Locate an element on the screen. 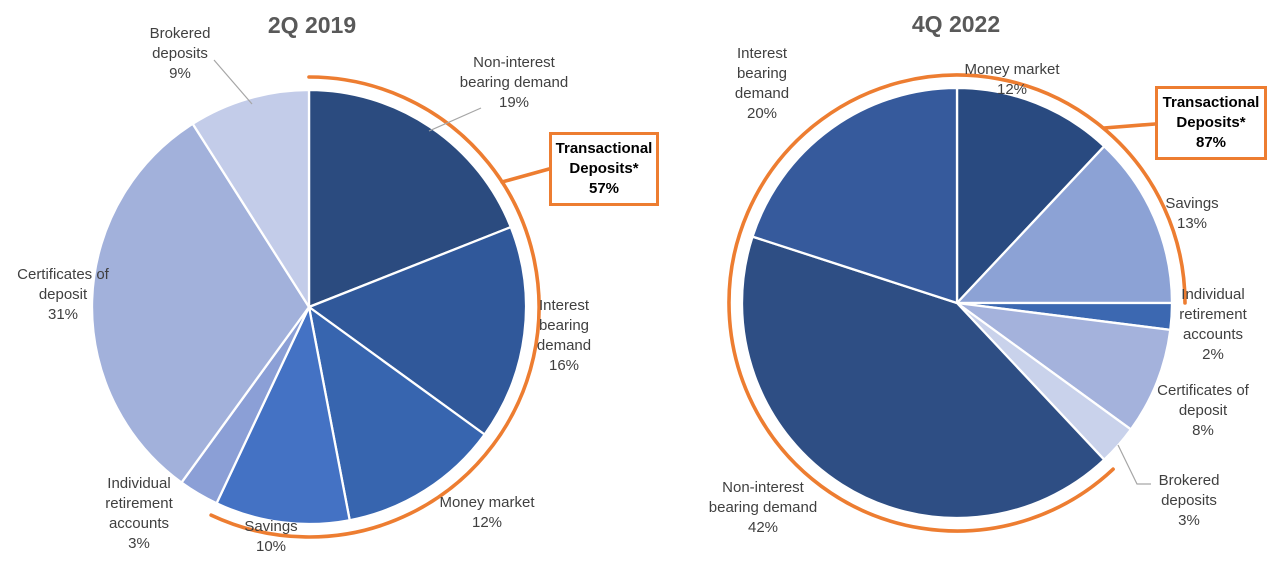 The image size is (1281, 574). transactional-deposits-callout: Transactional Deposits* 57% is located at coordinates (604, 169).